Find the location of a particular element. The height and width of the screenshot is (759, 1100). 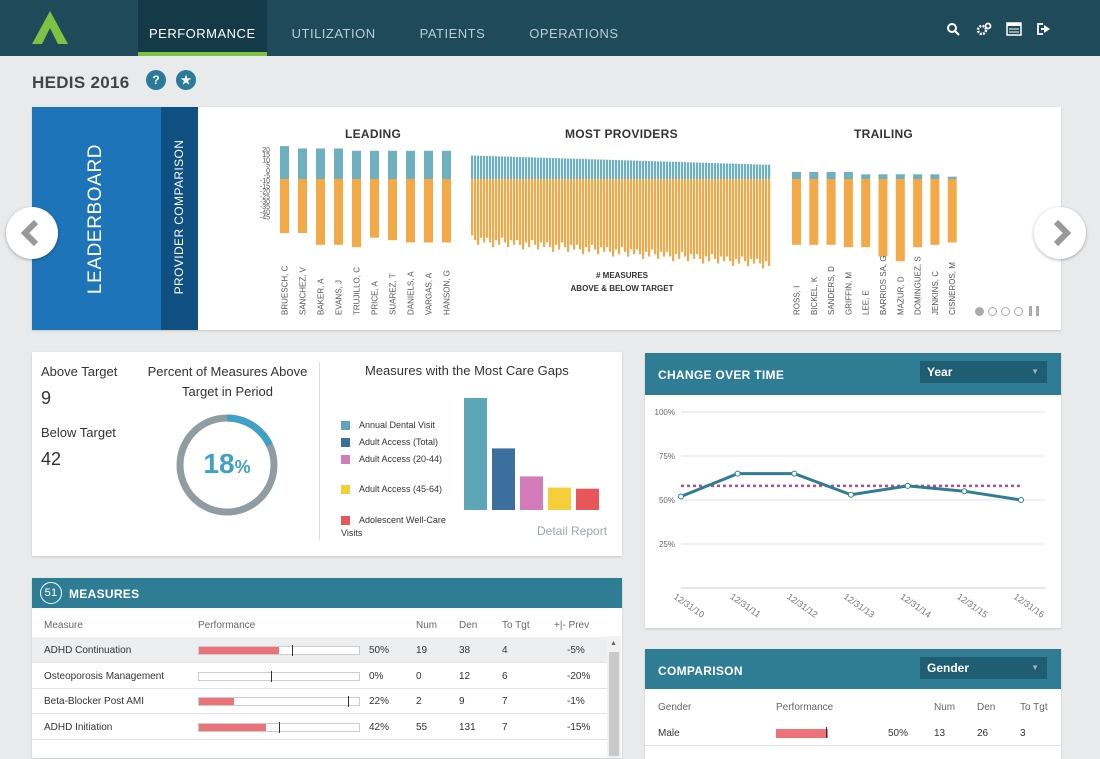

col-performance: Performance is located at coordinates (227, 625).